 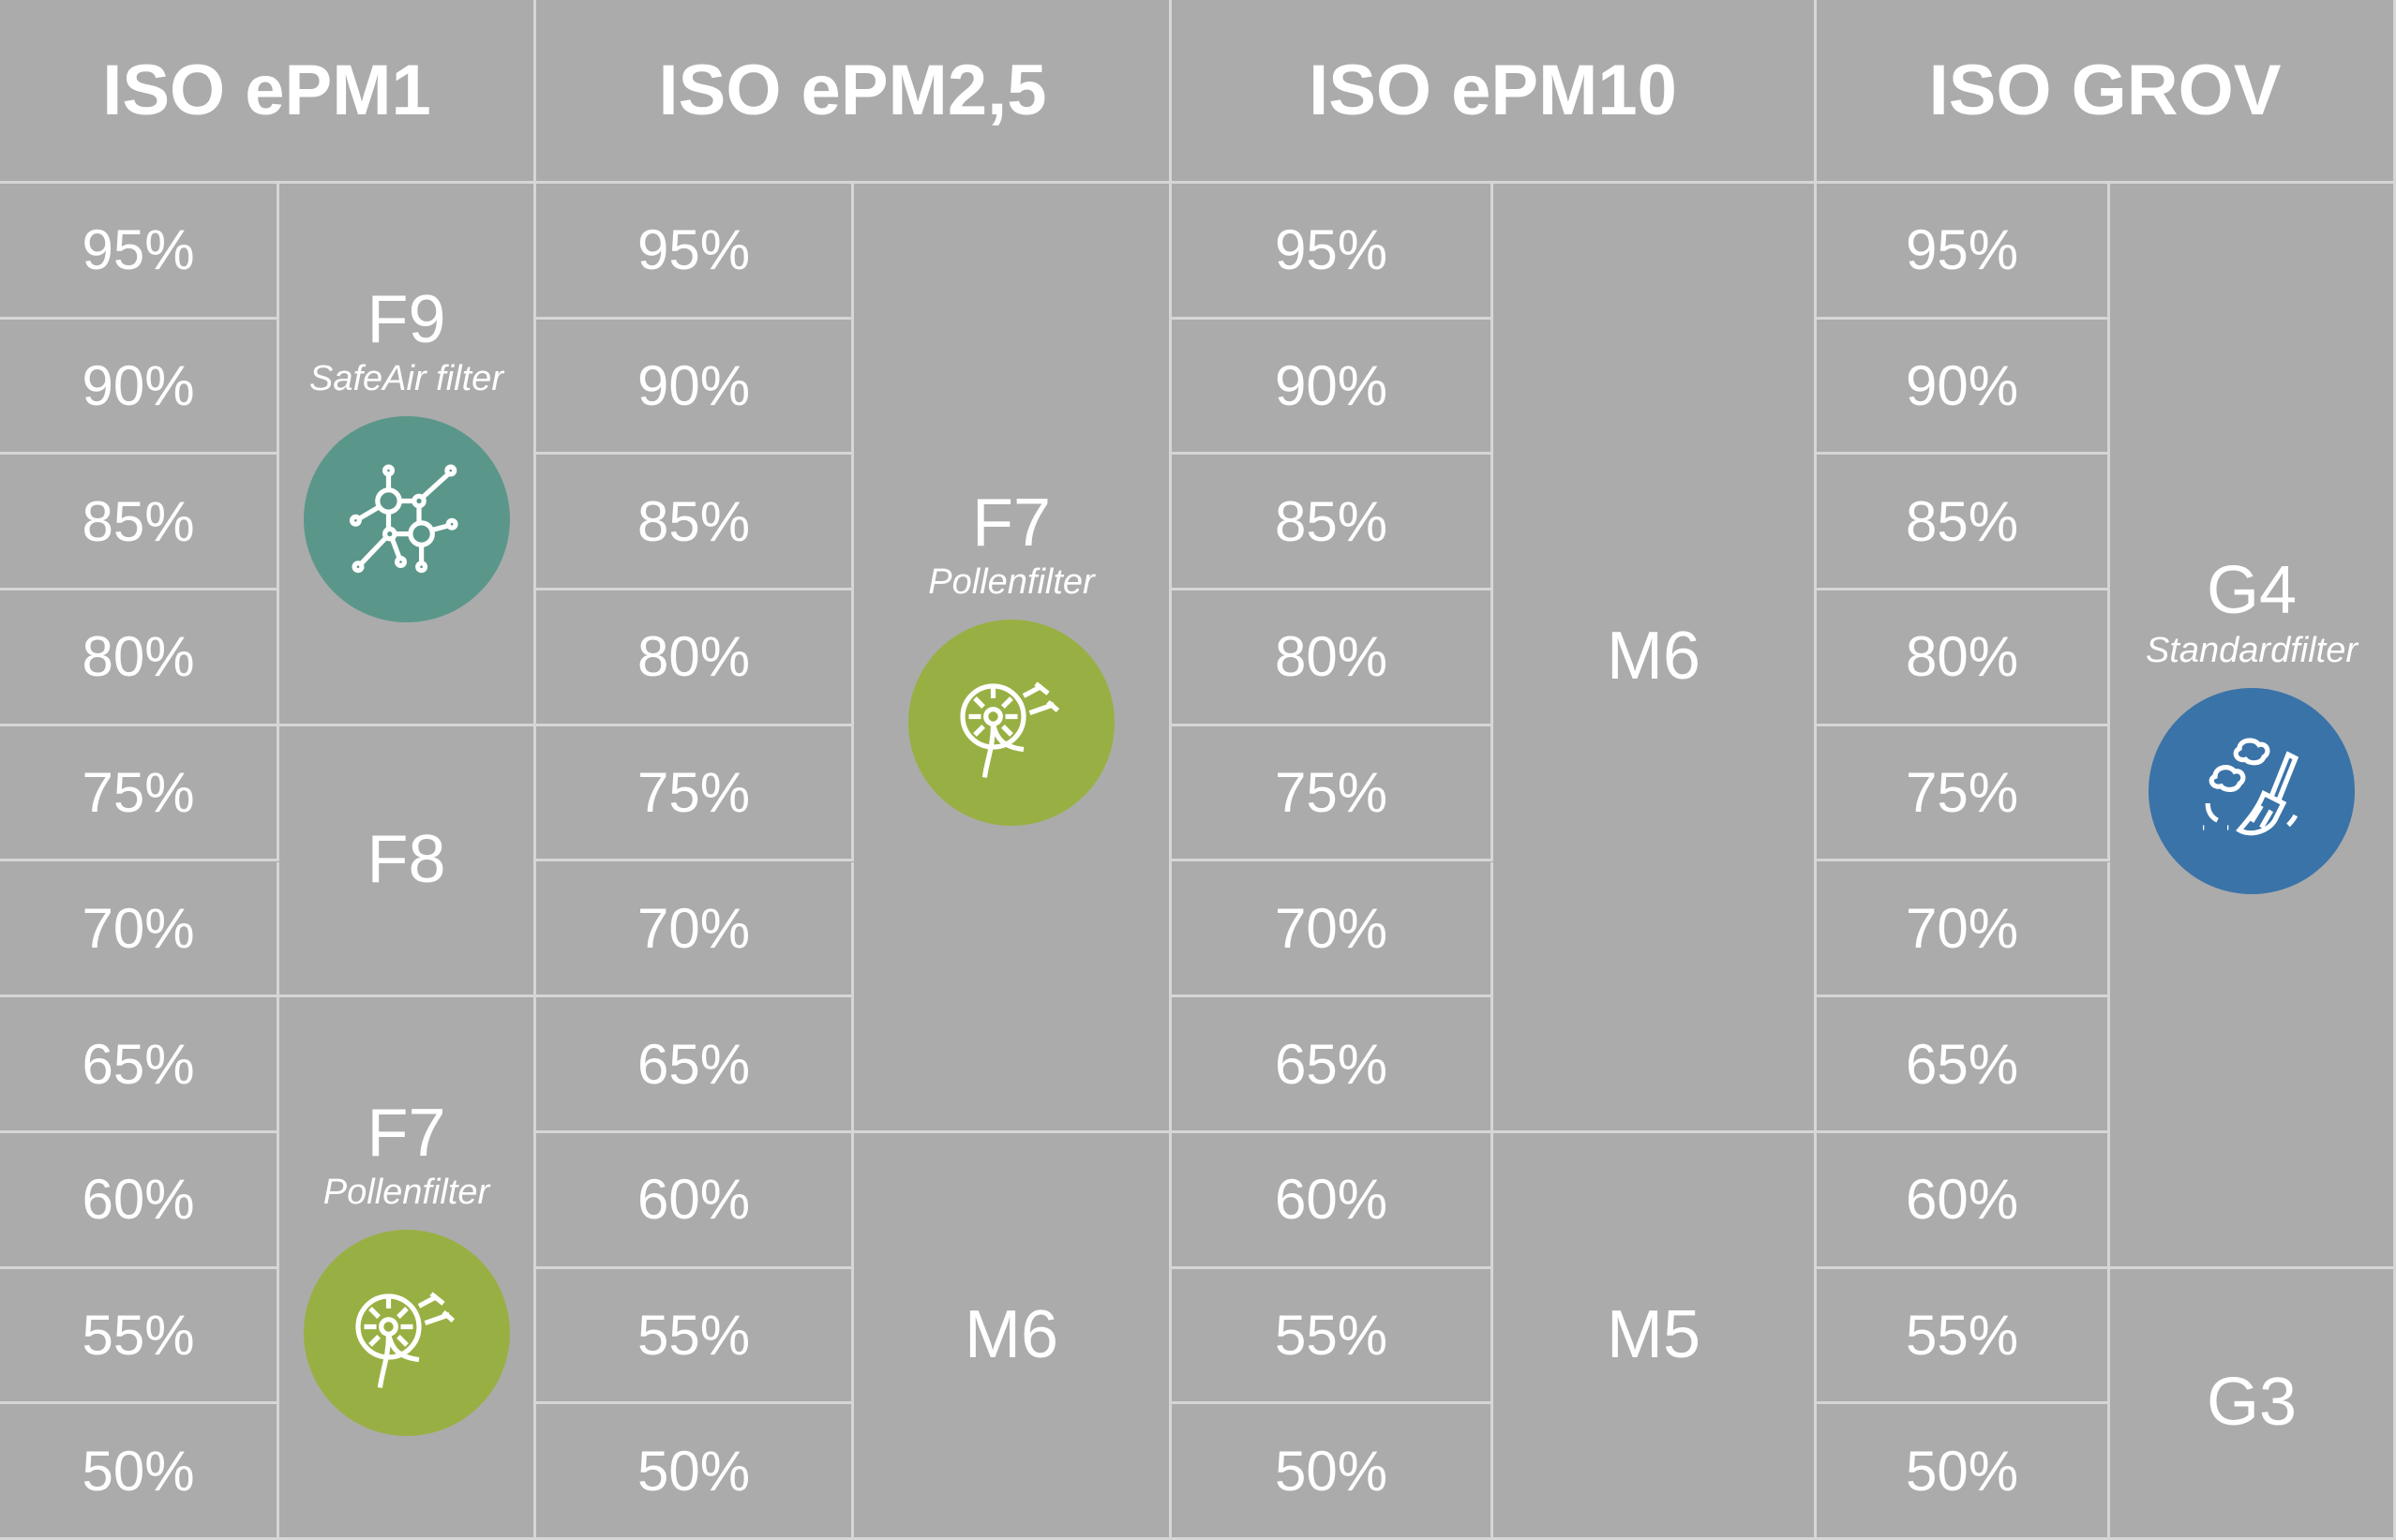 What do you see at coordinates (2106, 92) in the screenshot?
I see `column-header: ISO GROV` at bounding box center [2106, 92].